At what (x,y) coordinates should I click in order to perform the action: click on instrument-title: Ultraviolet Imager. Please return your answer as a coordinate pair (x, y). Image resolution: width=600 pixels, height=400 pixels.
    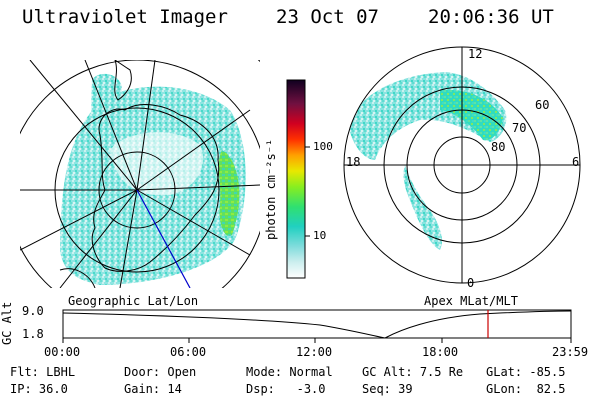
    Looking at the image, I should click on (125, 17).